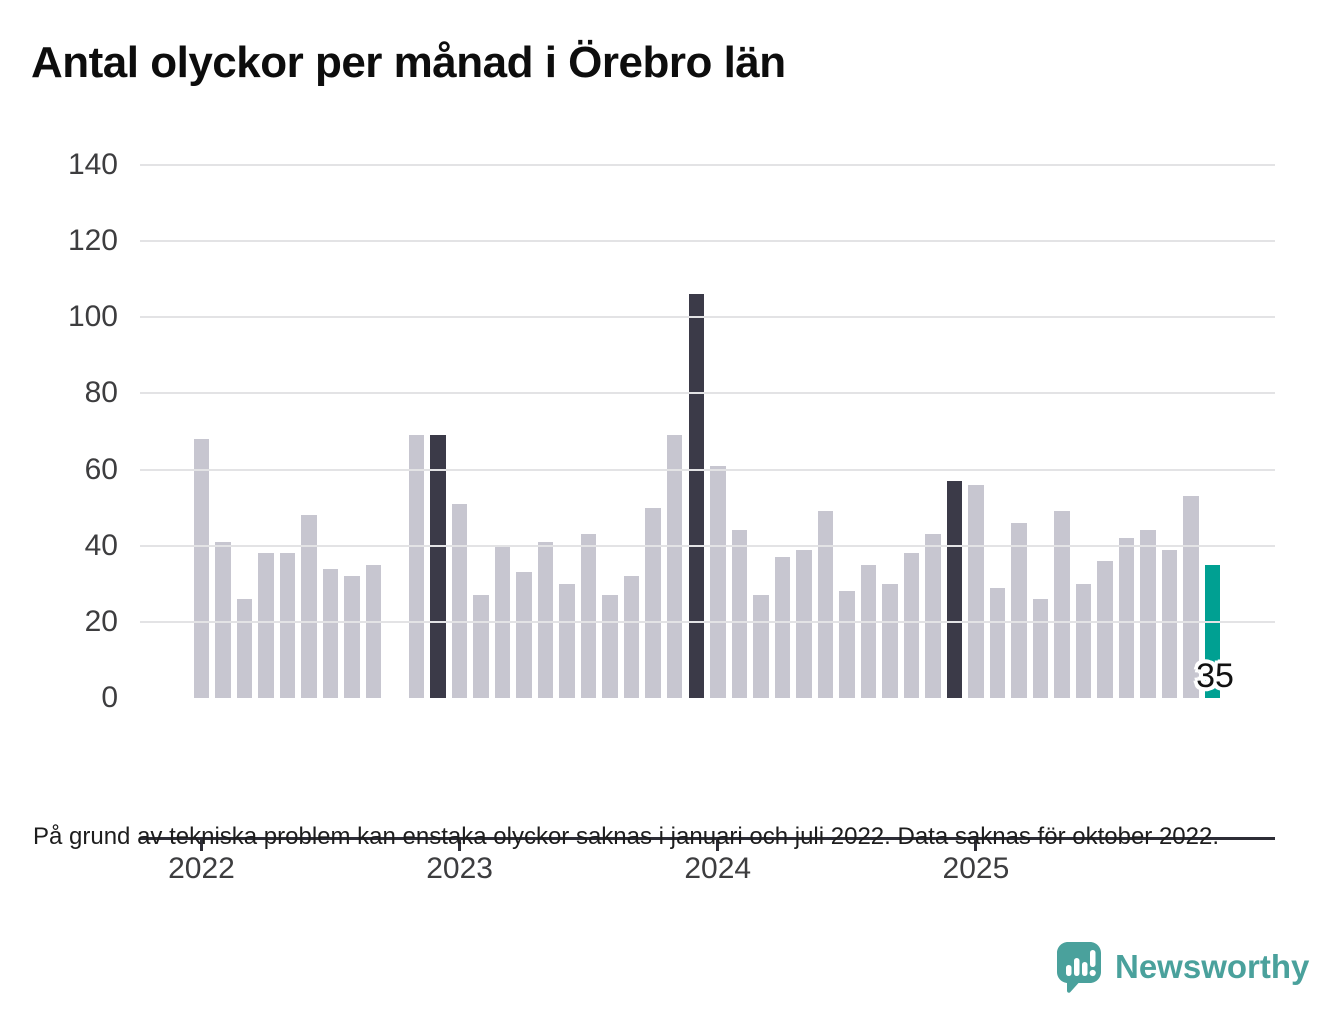  Describe the element at coordinates (92, 241) in the screenshot. I see `y-tick-label: 120` at that location.